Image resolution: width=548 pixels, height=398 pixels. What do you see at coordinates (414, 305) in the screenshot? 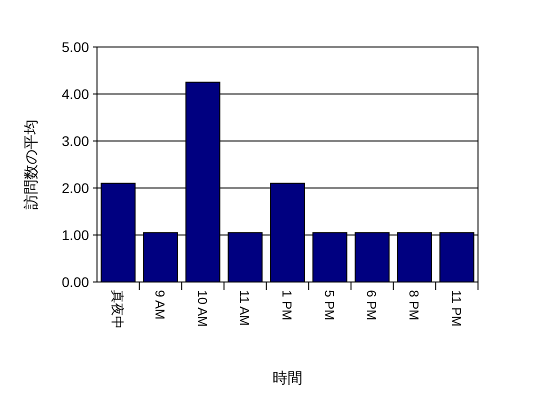
I see `x-tick-label: 8 PM` at bounding box center [414, 305].